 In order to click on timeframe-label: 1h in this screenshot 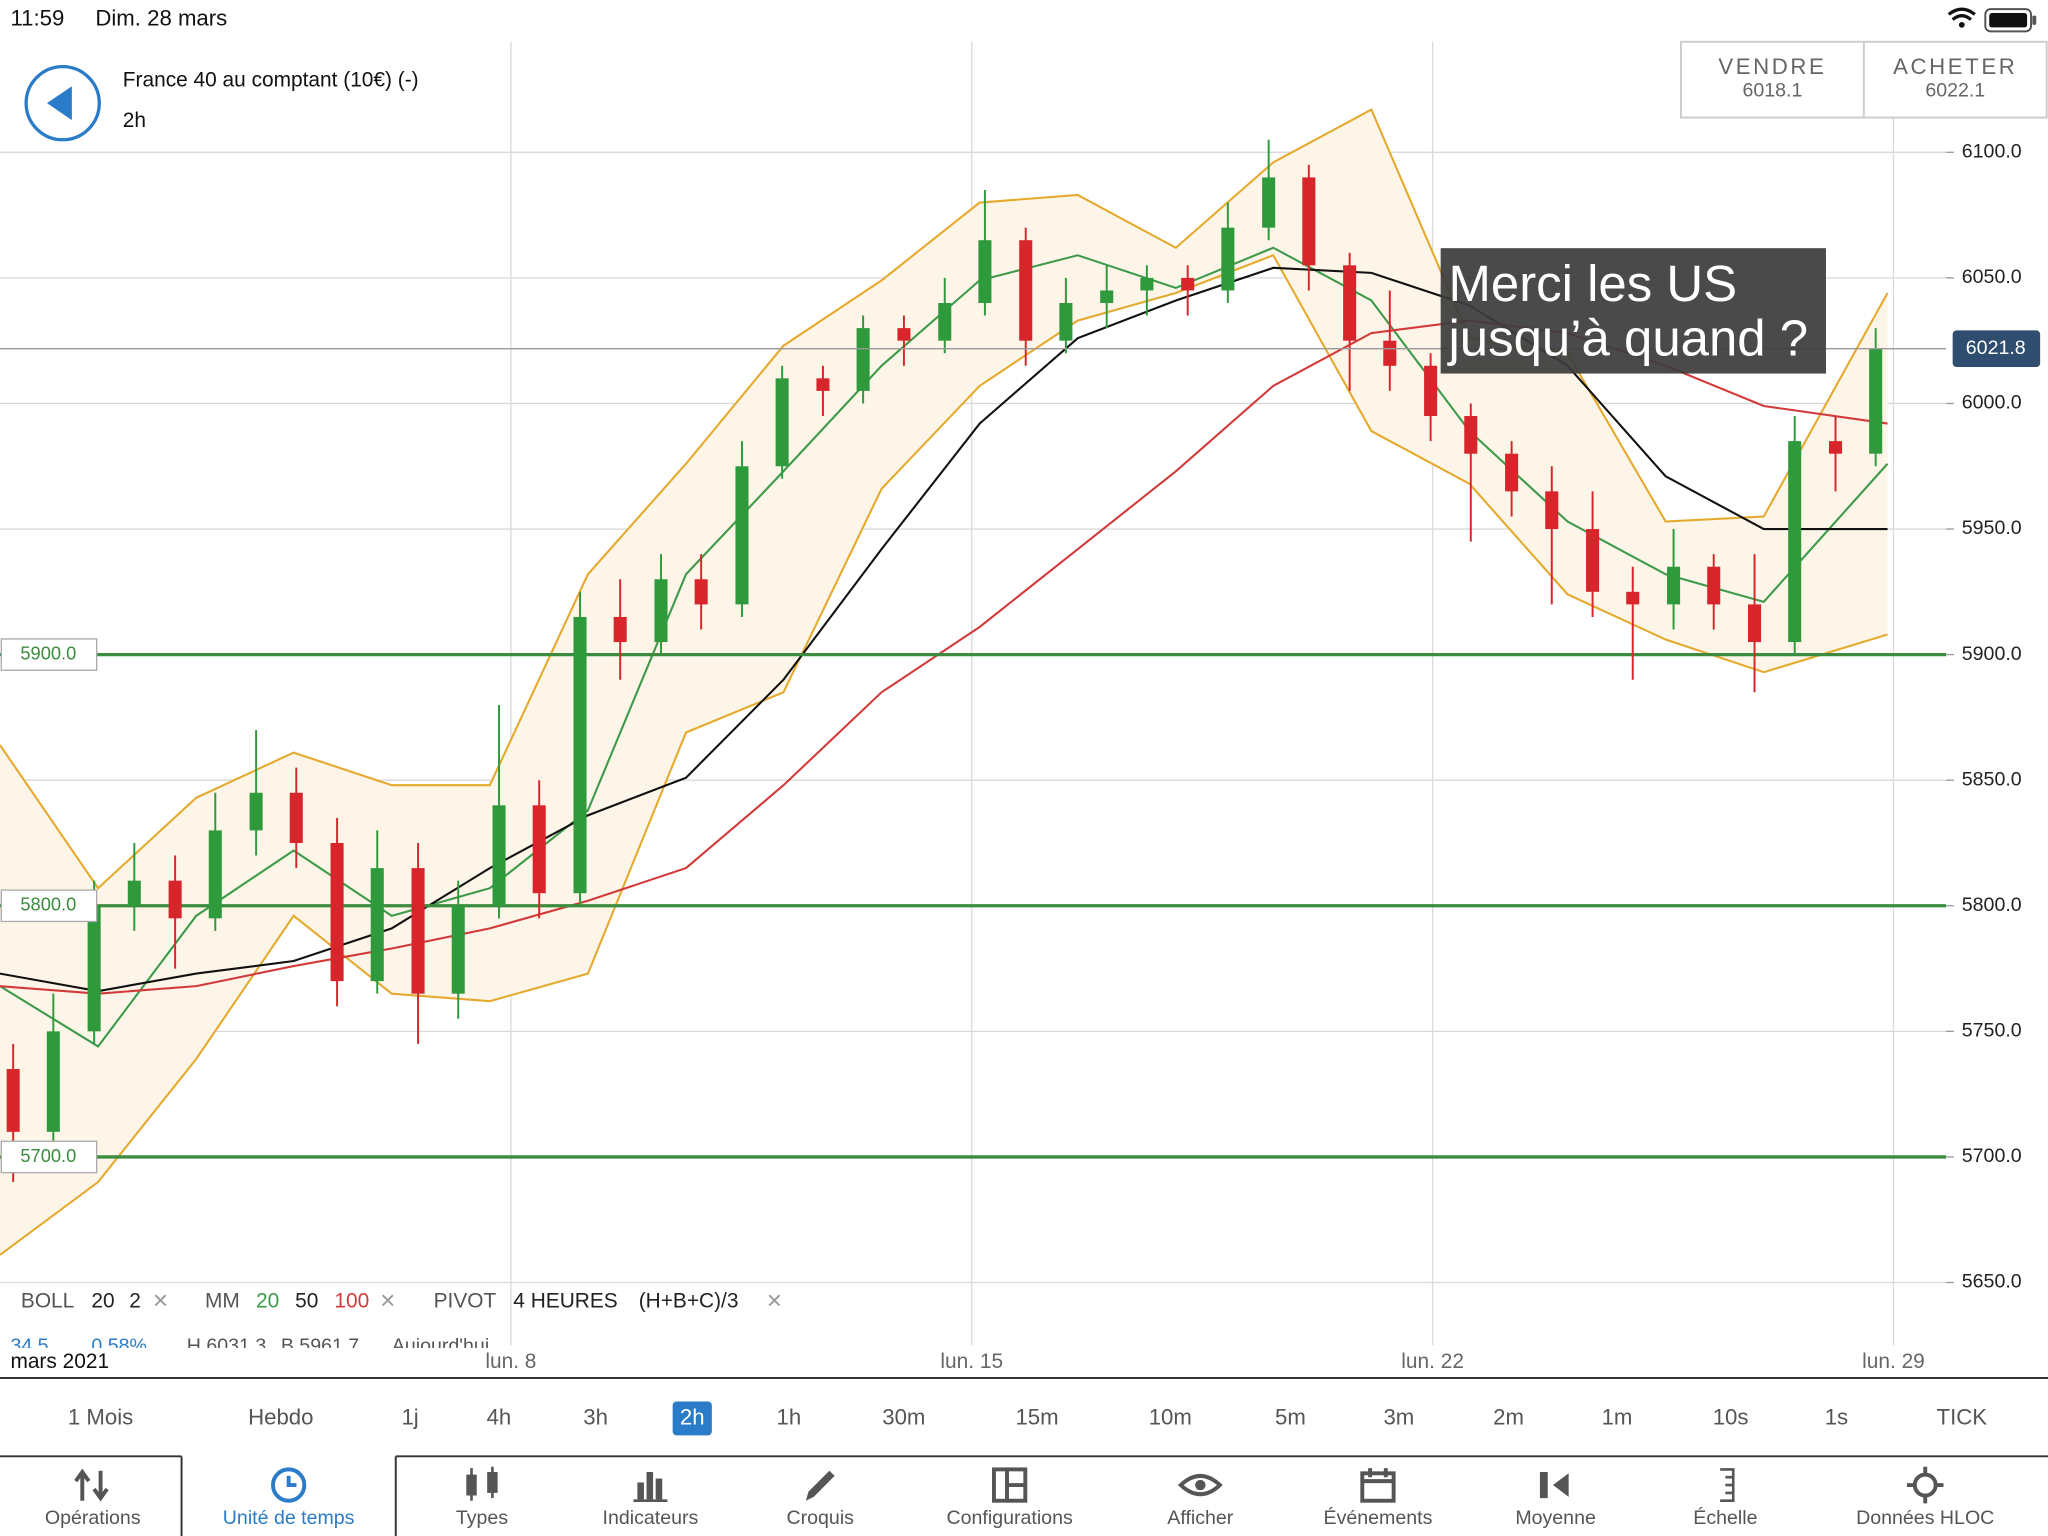, I will do `click(789, 1416)`.